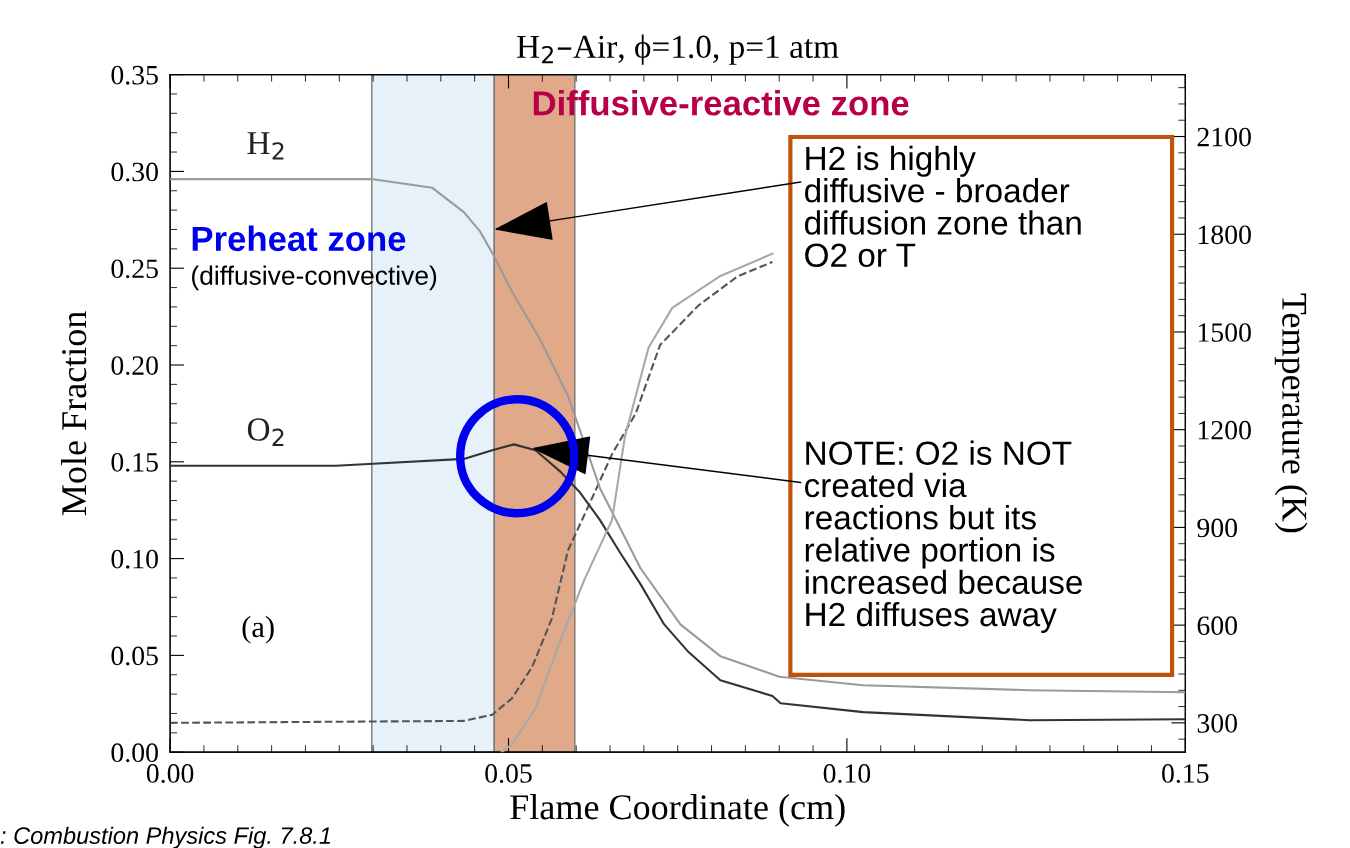 This screenshot has height=848, width=1350. What do you see at coordinates (1217, 723) in the screenshot?
I see `y2-tick-label: 300` at bounding box center [1217, 723].